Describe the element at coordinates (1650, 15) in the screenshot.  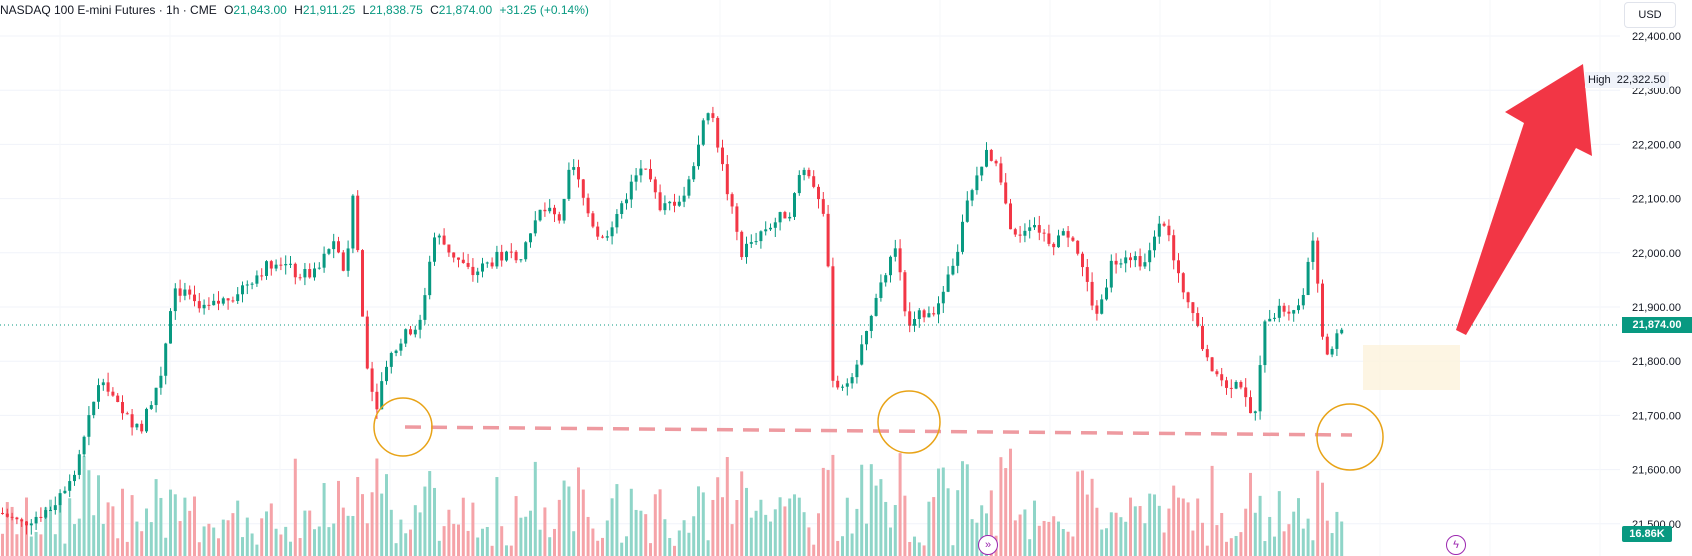
I see `currency-button: USD` at that location.